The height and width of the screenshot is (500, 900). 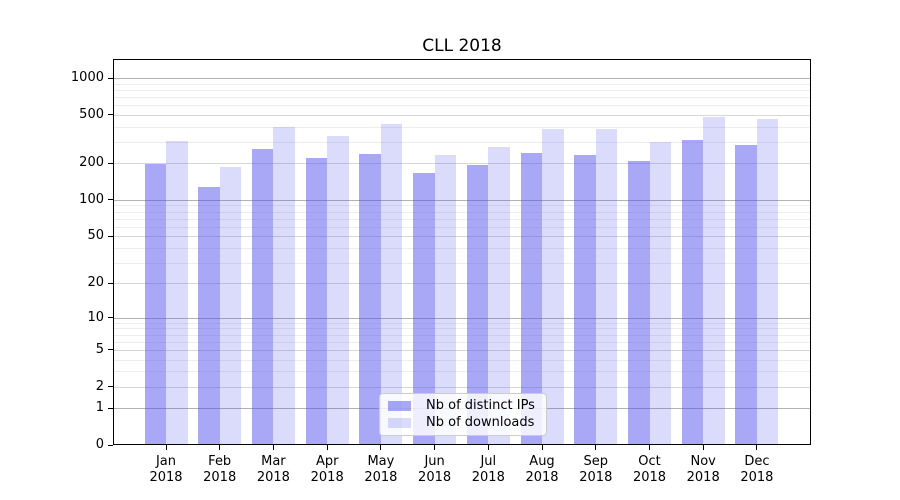 What do you see at coordinates (87, 78) in the screenshot?
I see `y-tick-label: 1000` at bounding box center [87, 78].